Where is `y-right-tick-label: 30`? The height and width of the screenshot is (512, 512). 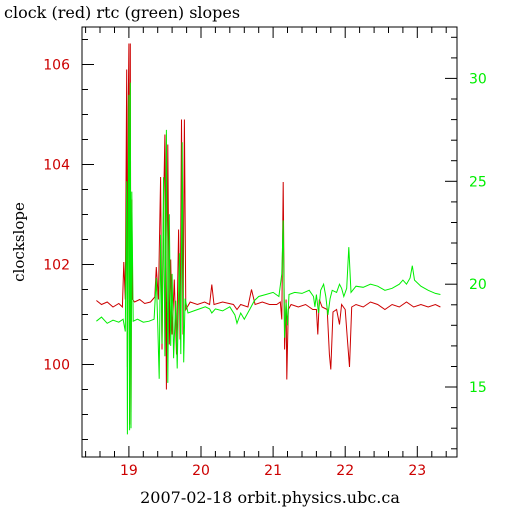
y-right-tick-label: 30 is located at coordinates (478, 79).